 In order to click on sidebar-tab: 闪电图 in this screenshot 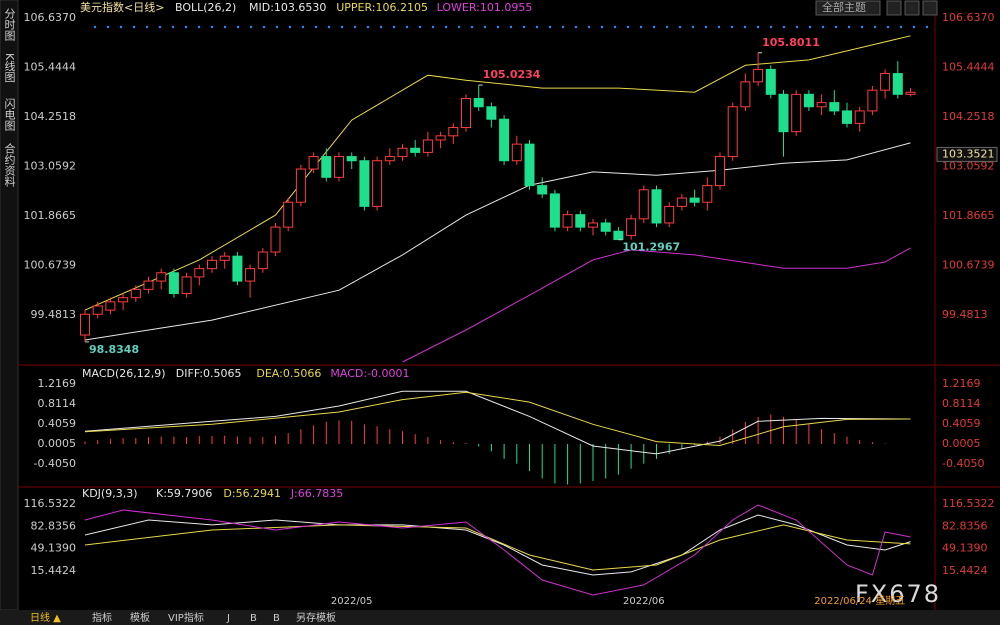, I will do `click(9, 114)`.